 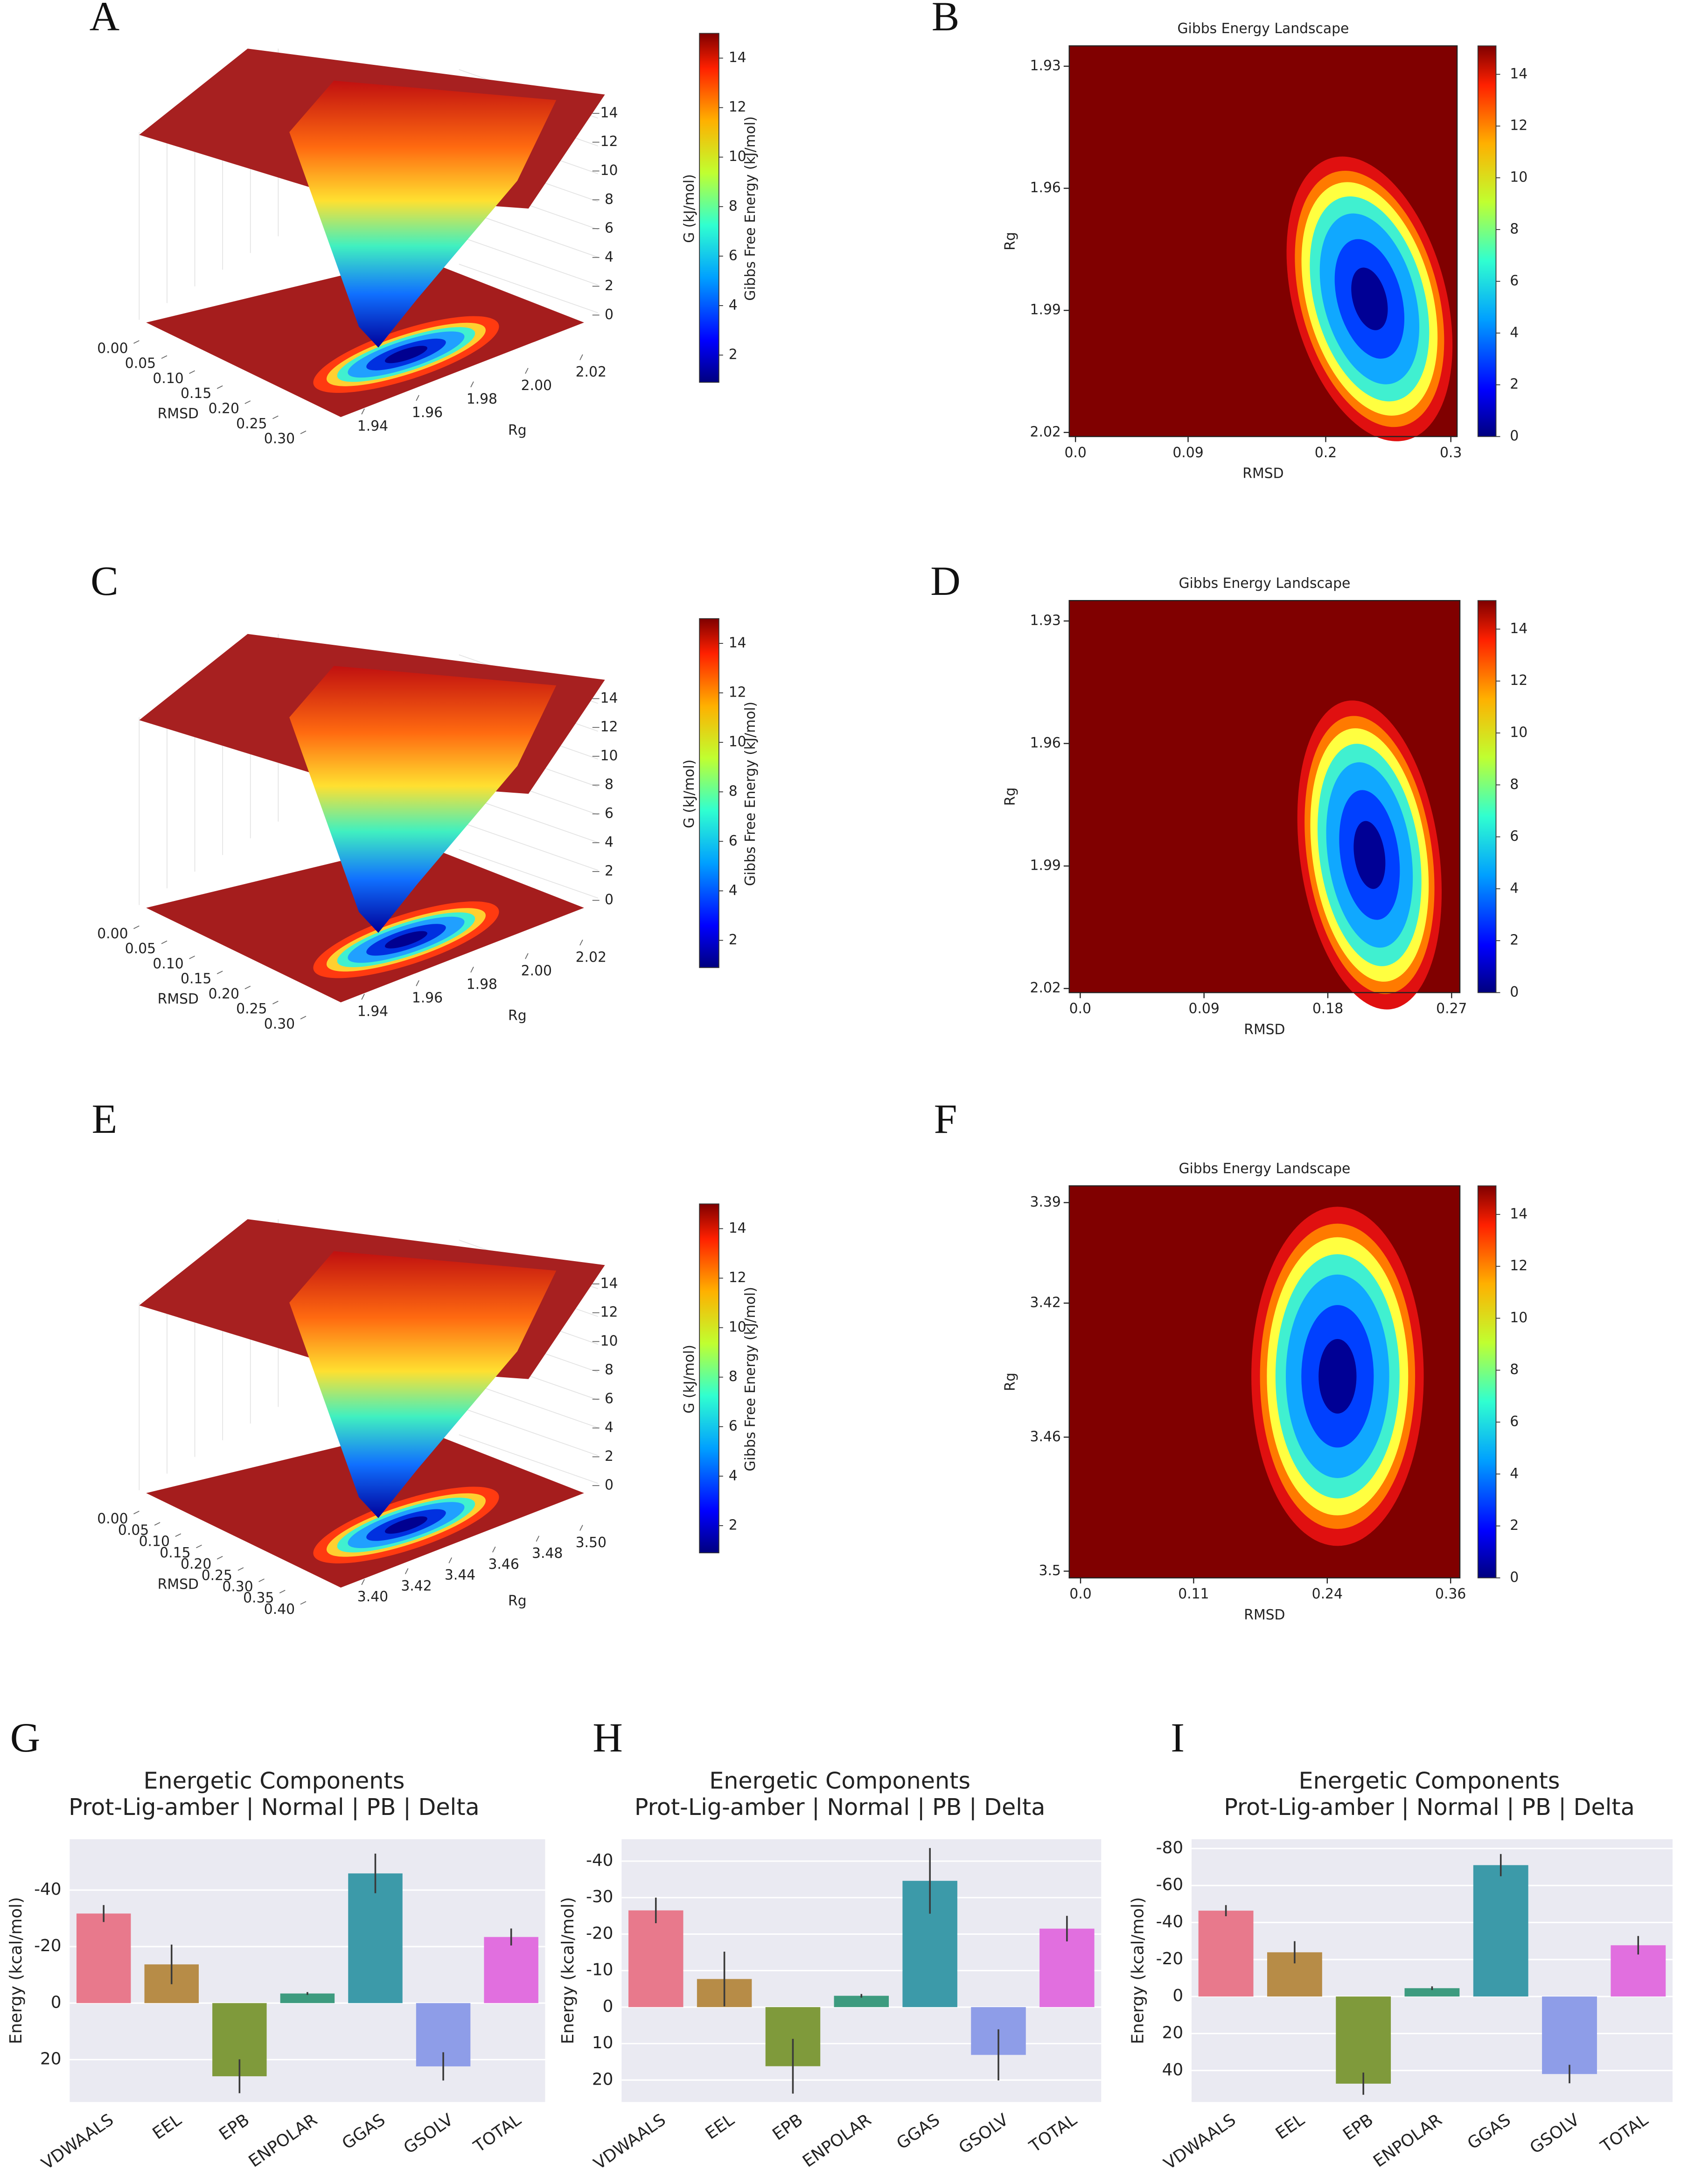 I want to click on colorbar-tick-label: 8, so click(x=1514, y=229).